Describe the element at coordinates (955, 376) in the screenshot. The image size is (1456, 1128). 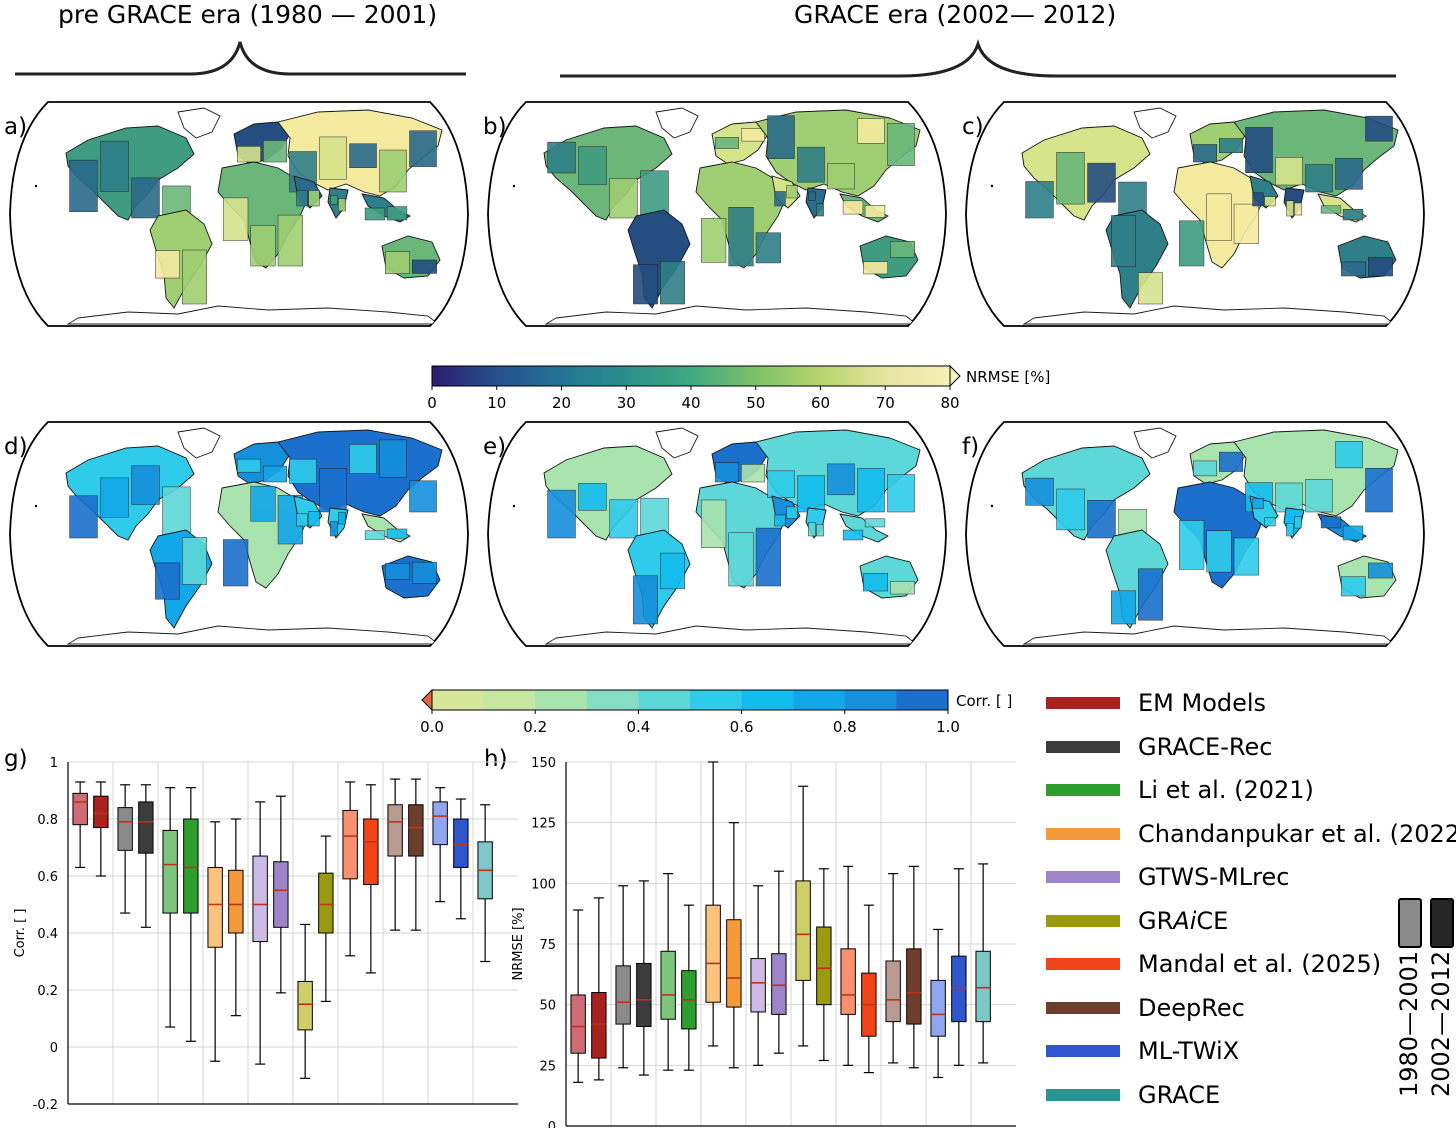
I see `colorbar-extend-arrow` at that location.